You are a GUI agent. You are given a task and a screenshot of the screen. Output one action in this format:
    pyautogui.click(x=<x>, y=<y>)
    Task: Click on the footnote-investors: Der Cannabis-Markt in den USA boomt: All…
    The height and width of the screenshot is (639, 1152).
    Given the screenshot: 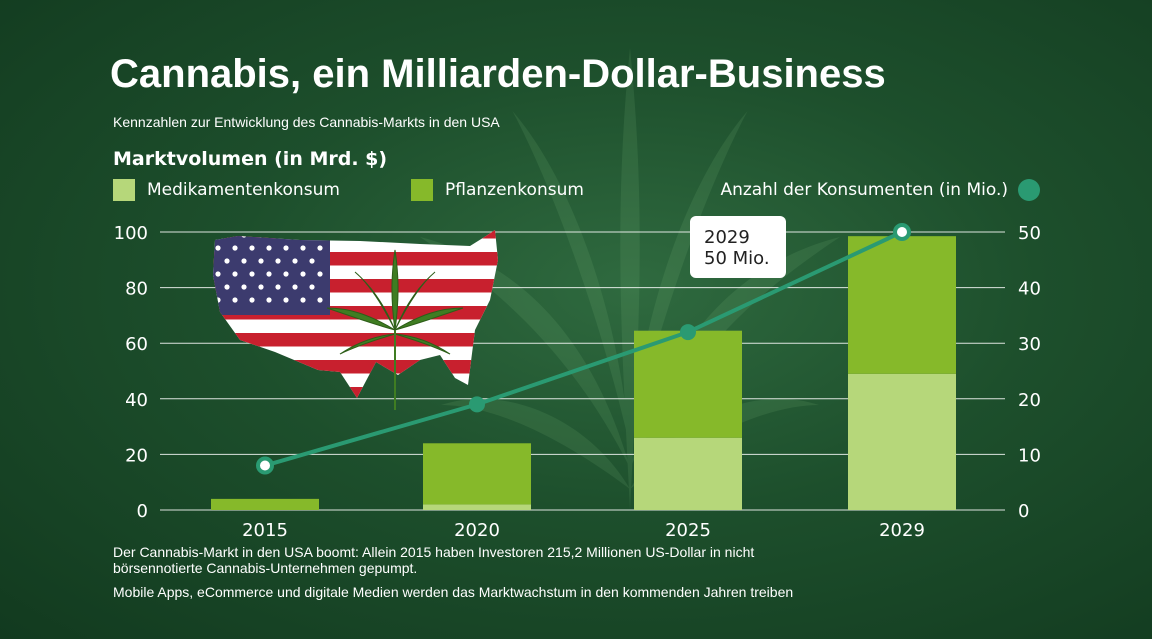 What is the action you would take?
    pyautogui.click(x=434, y=560)
    